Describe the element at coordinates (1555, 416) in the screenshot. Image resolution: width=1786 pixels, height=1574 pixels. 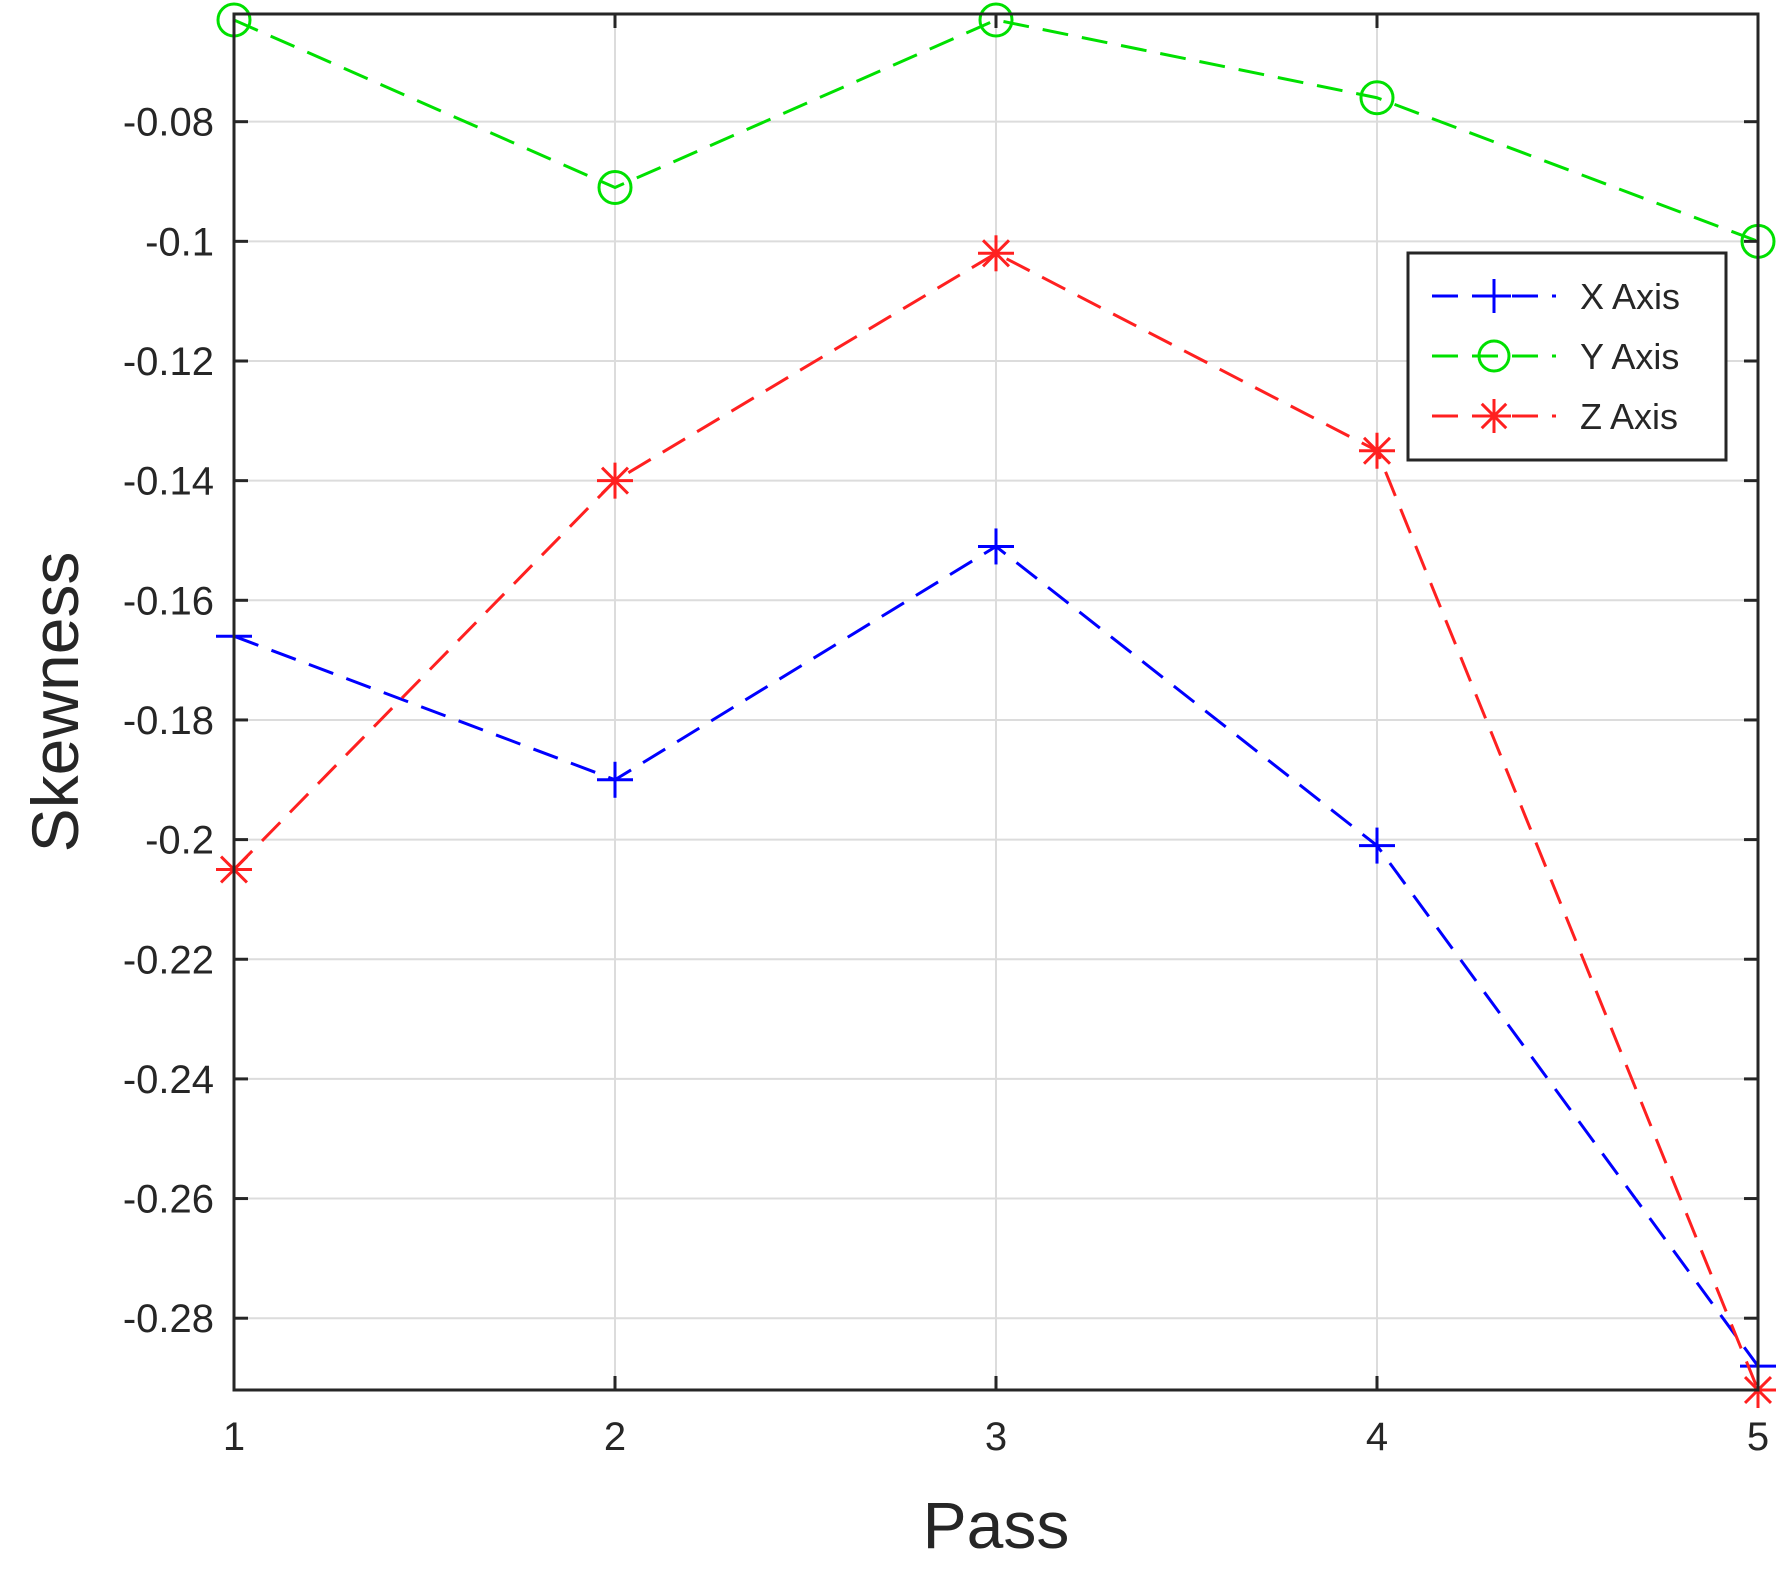
I see `legend-item-z-axis: Z Axis` at that location.